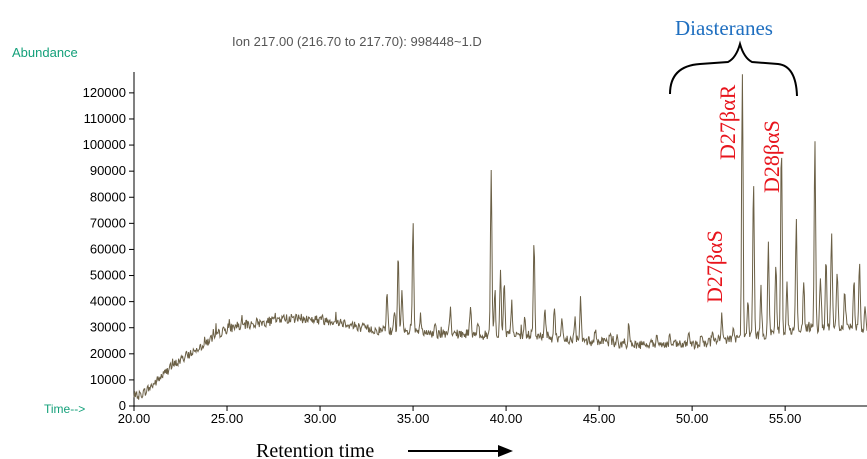 Image resolution: width=867 pixels, height=459 pixels. I want to click on y-tick-label: 100000, so click(104, 144).